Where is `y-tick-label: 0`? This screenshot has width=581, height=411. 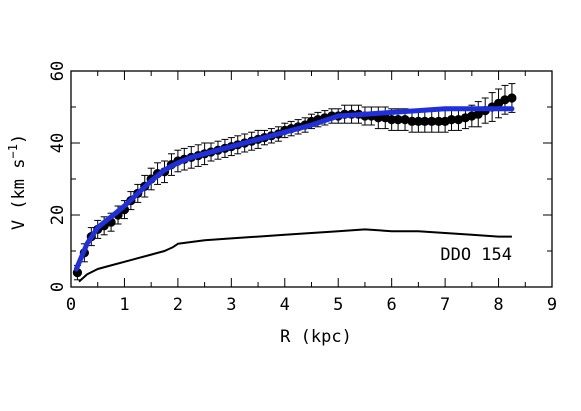 y-tick-label: 0 is located at coordinates (58, 287).